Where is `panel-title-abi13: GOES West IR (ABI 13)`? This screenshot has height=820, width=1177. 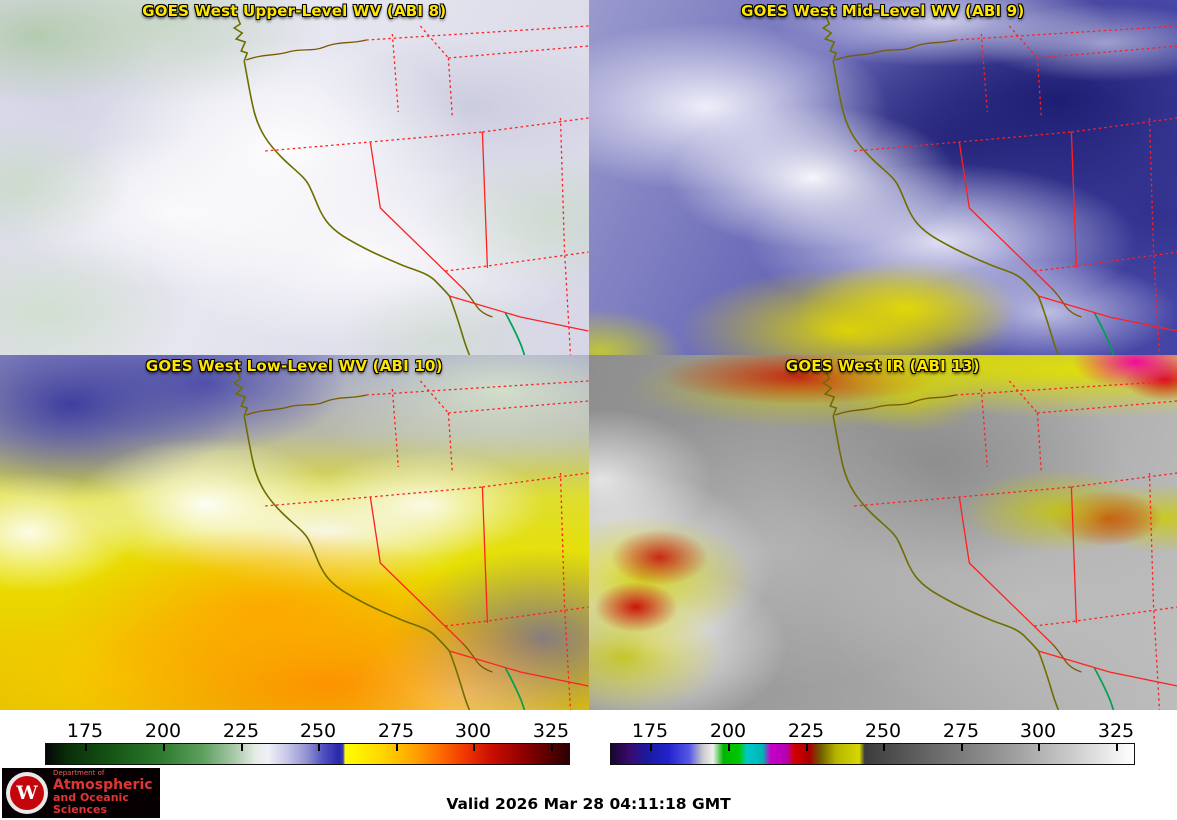
panel-title-abi13: GOES West IR (ABI 13) is located at coordinates (882, 366).